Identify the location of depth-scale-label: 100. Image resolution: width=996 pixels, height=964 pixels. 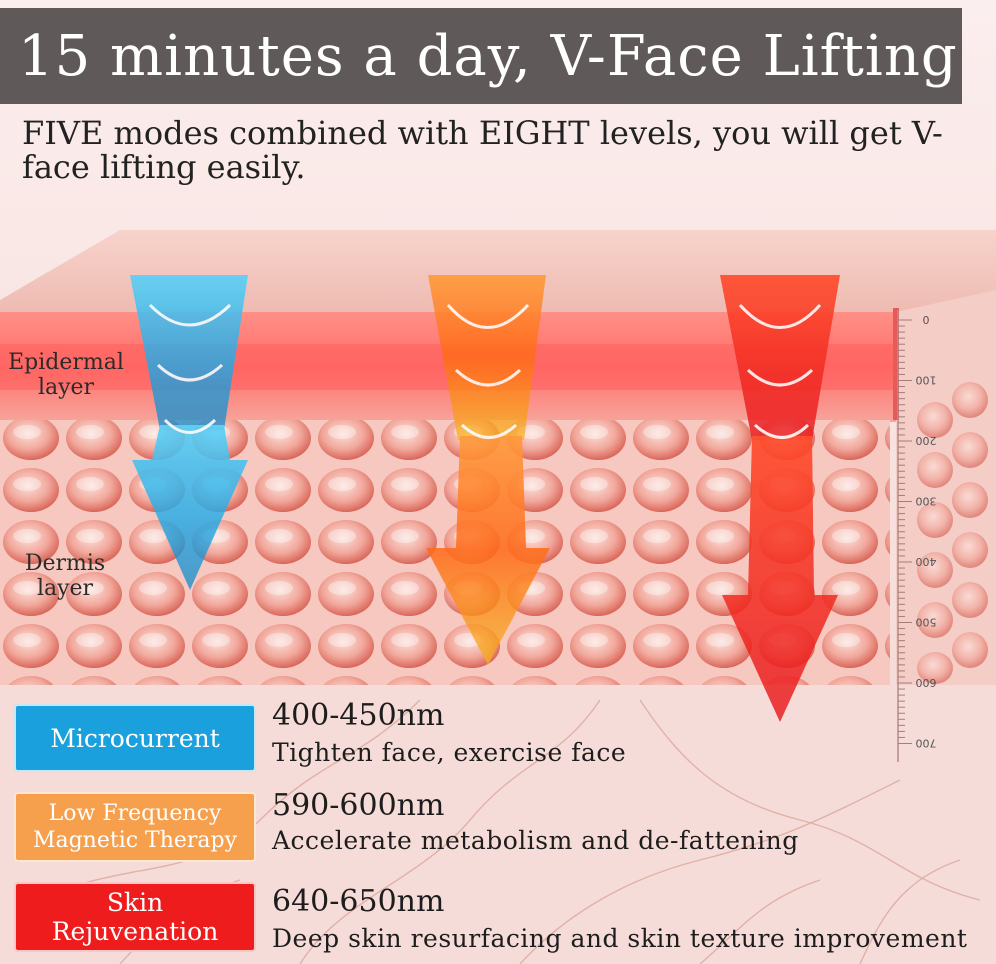
(926, 380).